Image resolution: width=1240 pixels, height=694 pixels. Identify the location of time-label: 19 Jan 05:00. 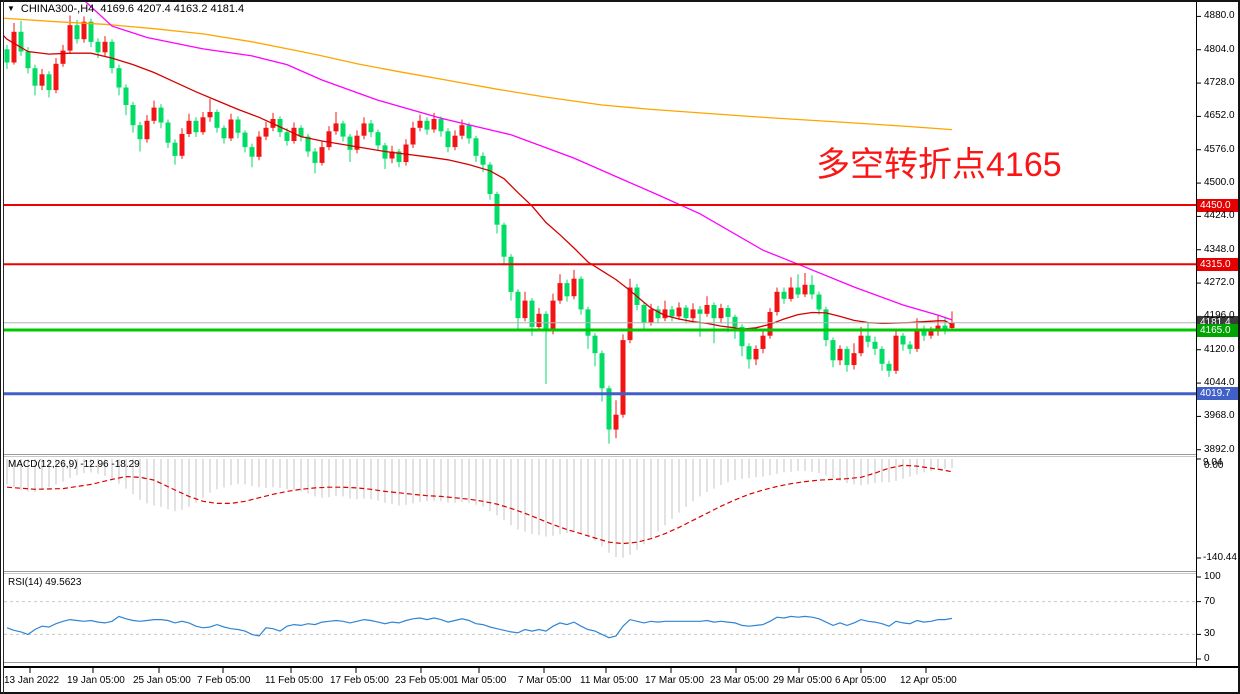
(96, 680).